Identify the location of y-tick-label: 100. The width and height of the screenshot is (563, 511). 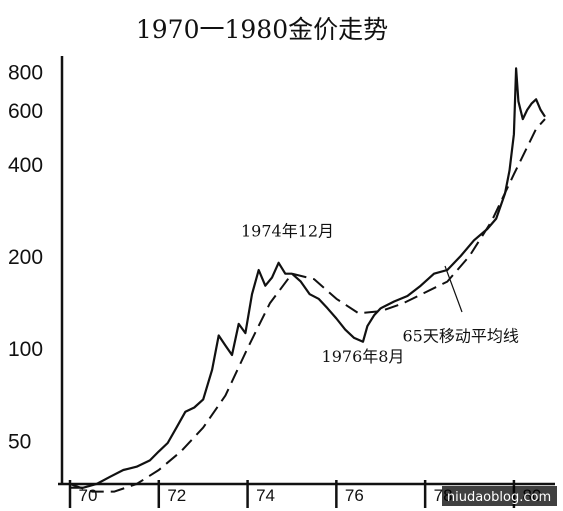
(25, 349).